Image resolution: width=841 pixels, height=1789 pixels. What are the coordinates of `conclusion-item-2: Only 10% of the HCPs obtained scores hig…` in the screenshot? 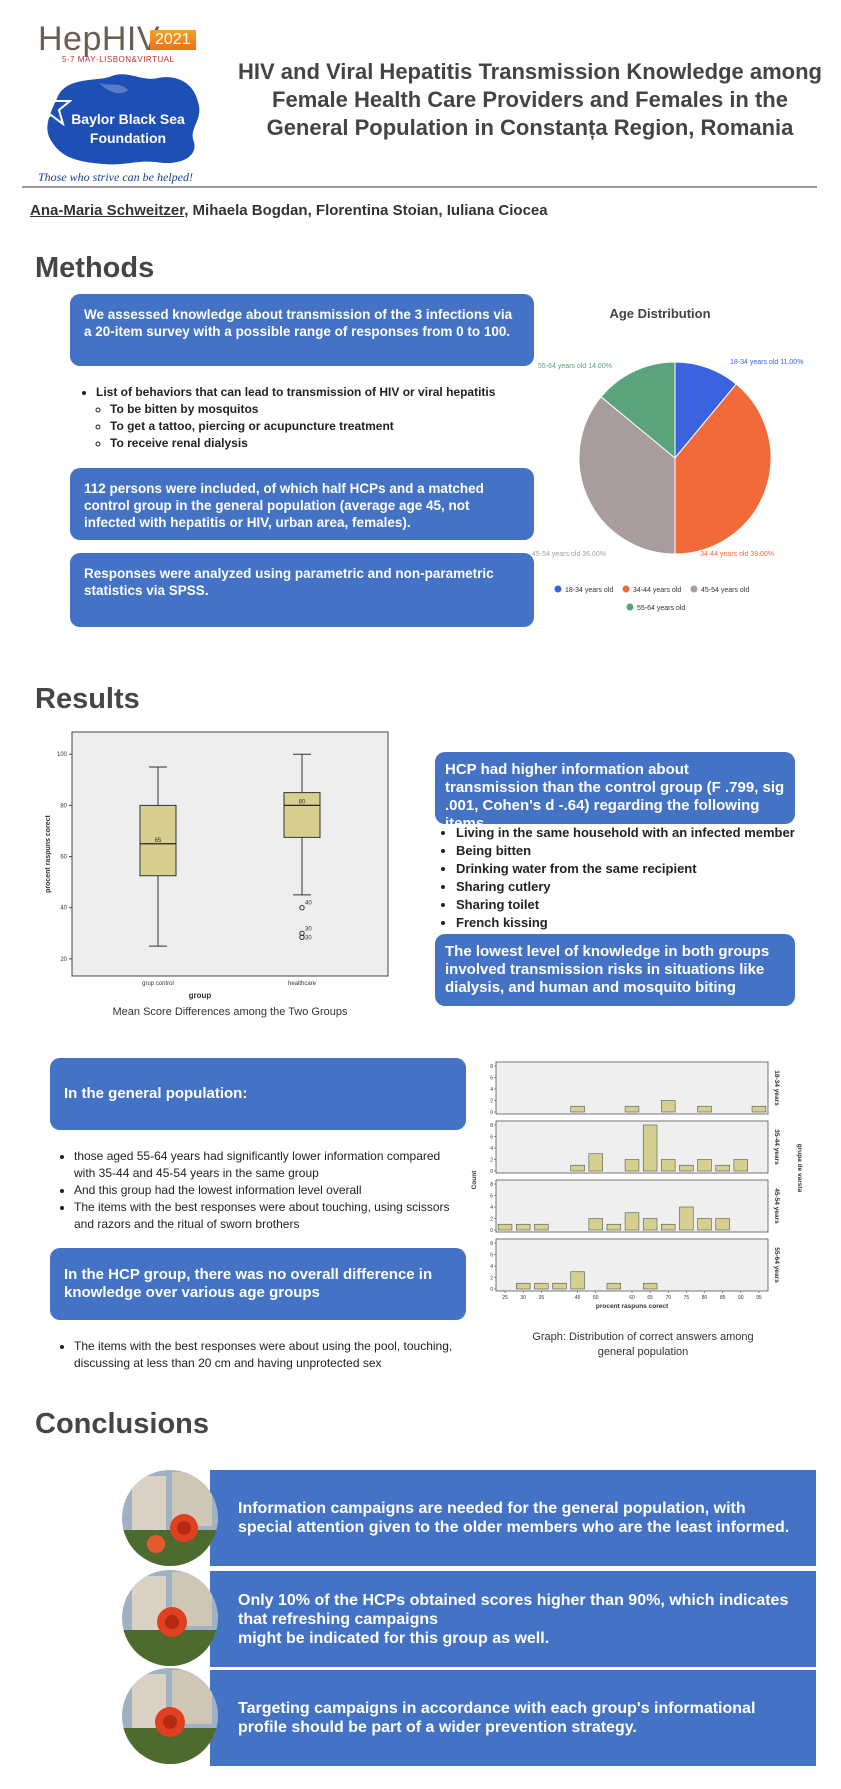 It's located at (513, 1619).